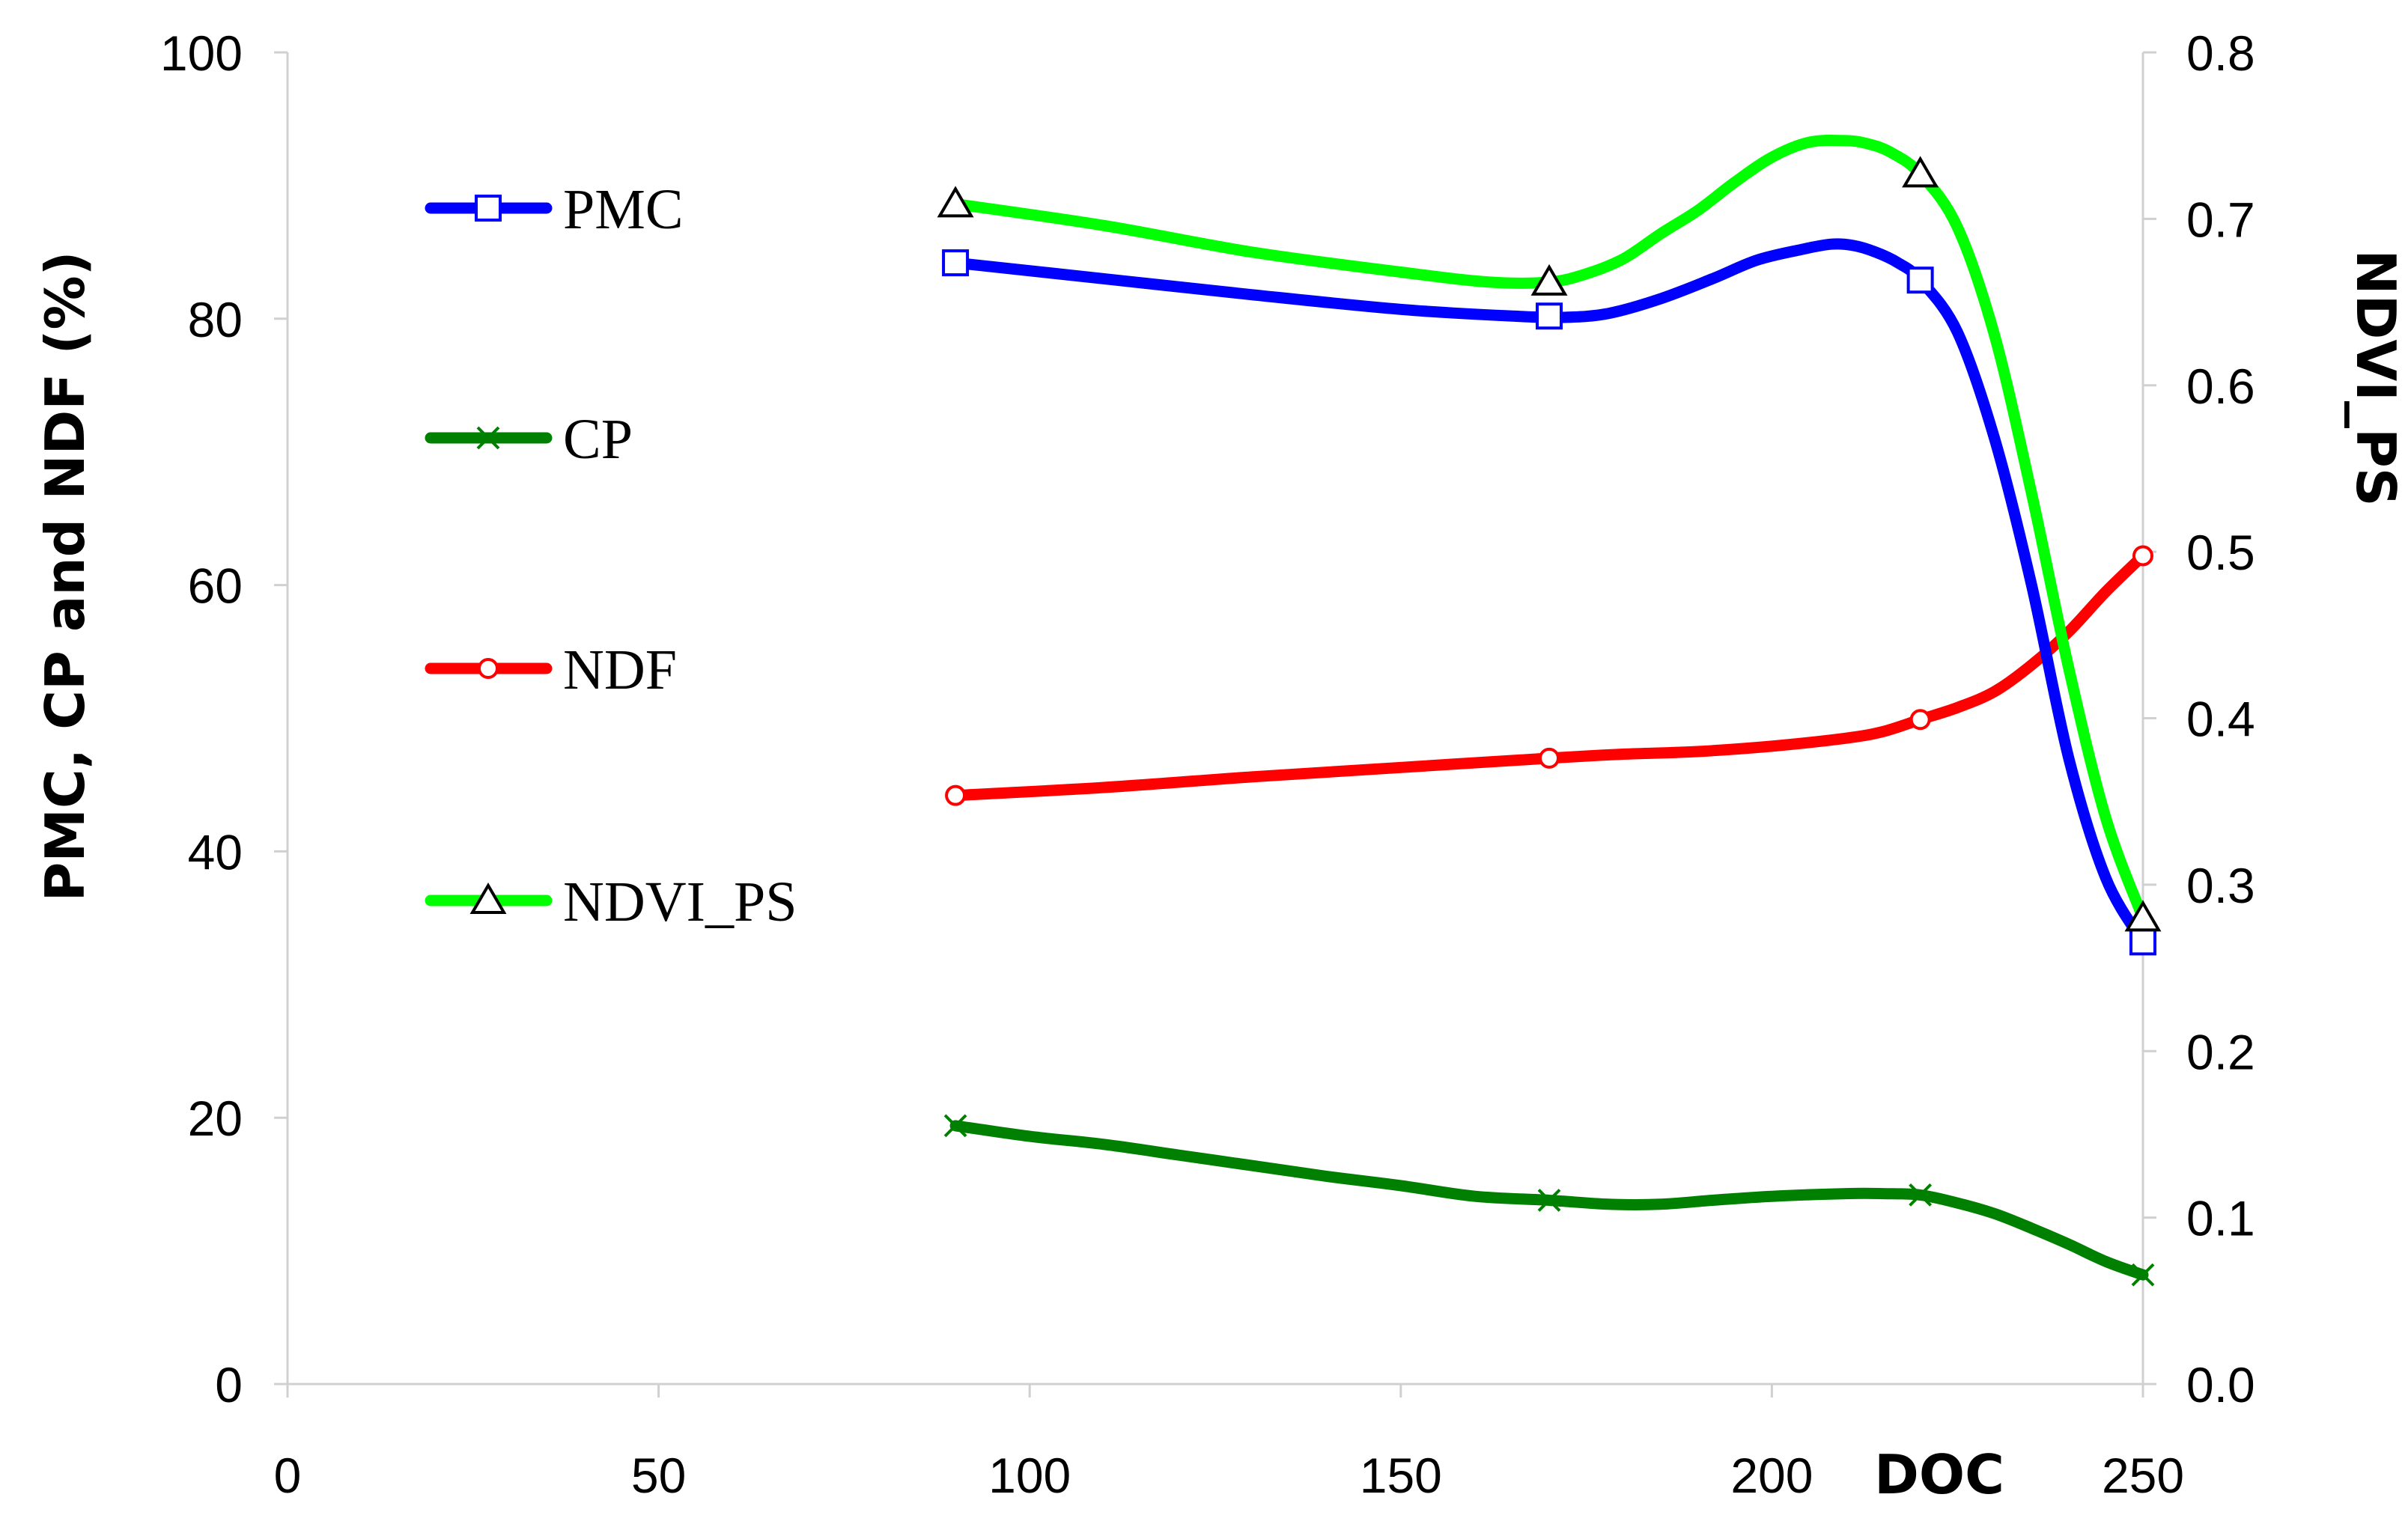  I want to click on legend: PMC CP NDF NDVI_PS, so click(611, 555).